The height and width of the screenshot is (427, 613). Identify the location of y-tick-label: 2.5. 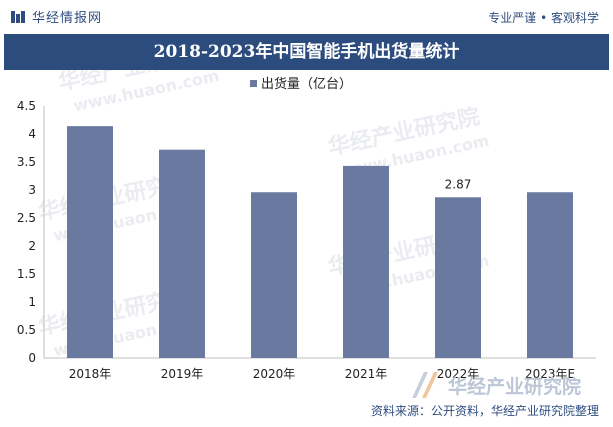
(26, 218).